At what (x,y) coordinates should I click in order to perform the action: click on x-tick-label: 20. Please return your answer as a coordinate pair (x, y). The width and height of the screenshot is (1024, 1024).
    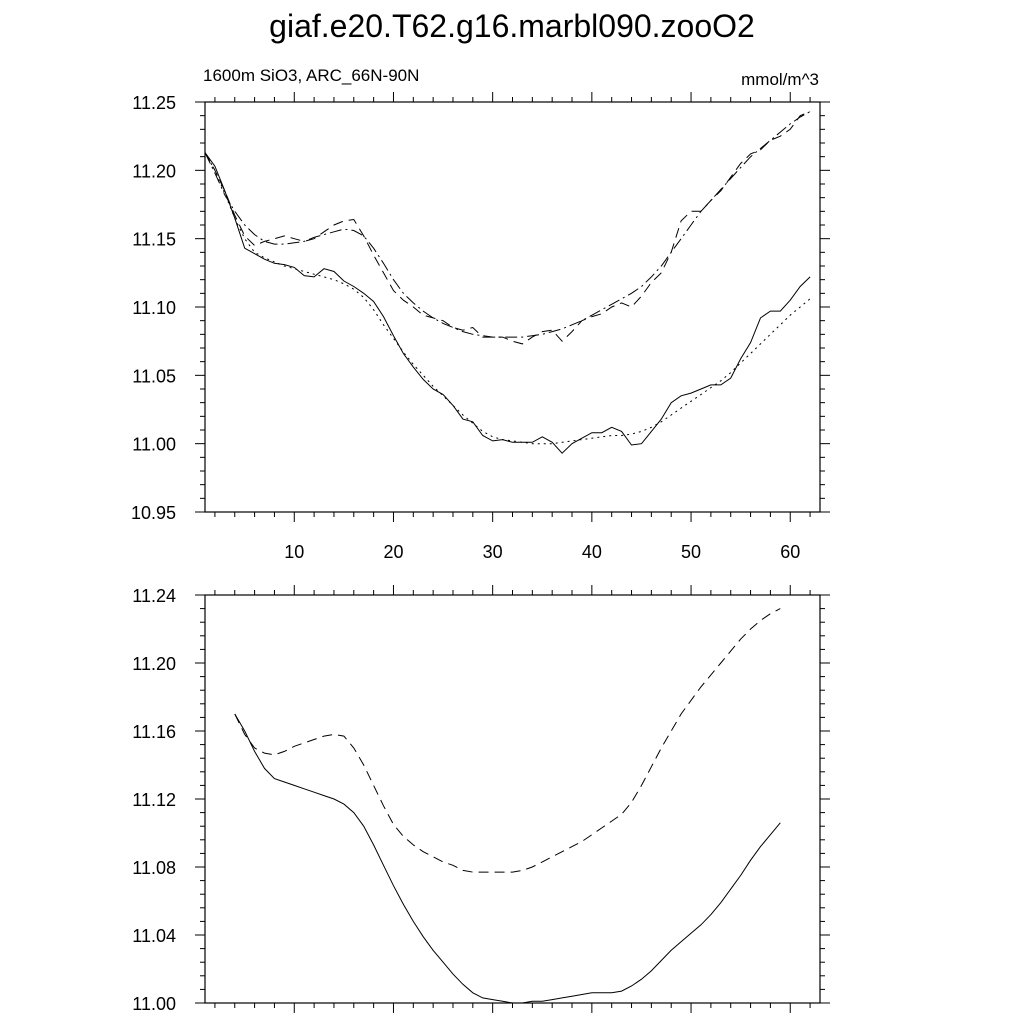
    Looking at the image, I should click on (393, 552).